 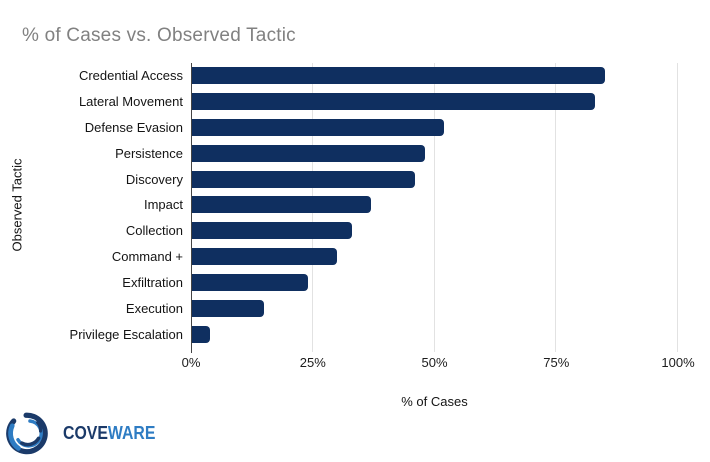 I want to click on bar-lateral-movement, so click(x=393, y=102).